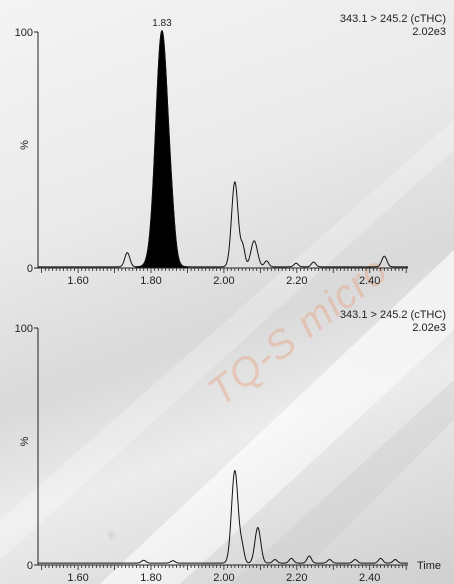 This screenshot has height=584, width=454. What do you see at coordinates (223, 516) in the screenshot?
I see `chromatogram-trace` at bounding box center [223, 516].